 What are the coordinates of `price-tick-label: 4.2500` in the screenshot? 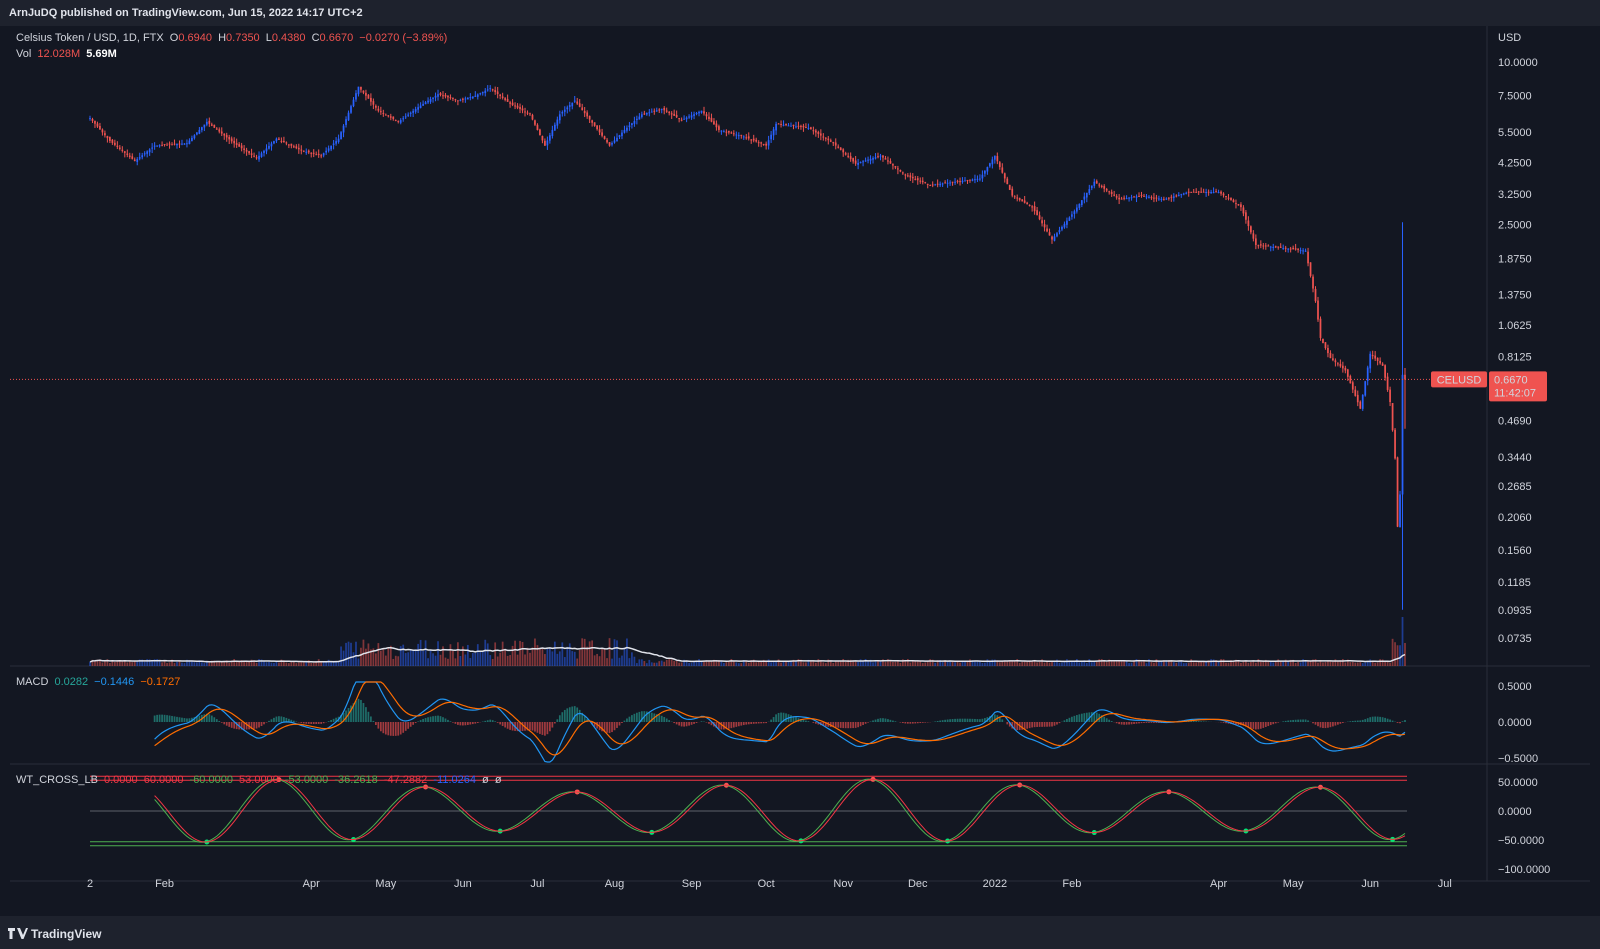 It's located at (1515, 163).